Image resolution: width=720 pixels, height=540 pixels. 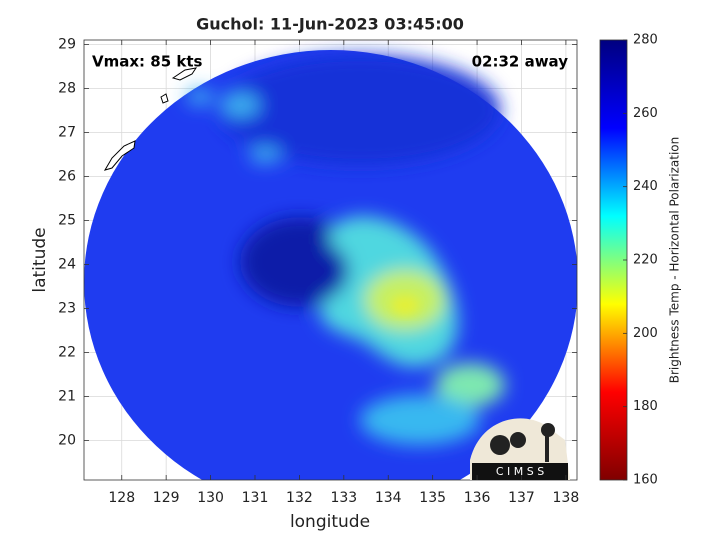 What do you see at coordinates (67, 44) in the screenshot?
I see `y-tick-label: 29` at bounding box center [67, 44].